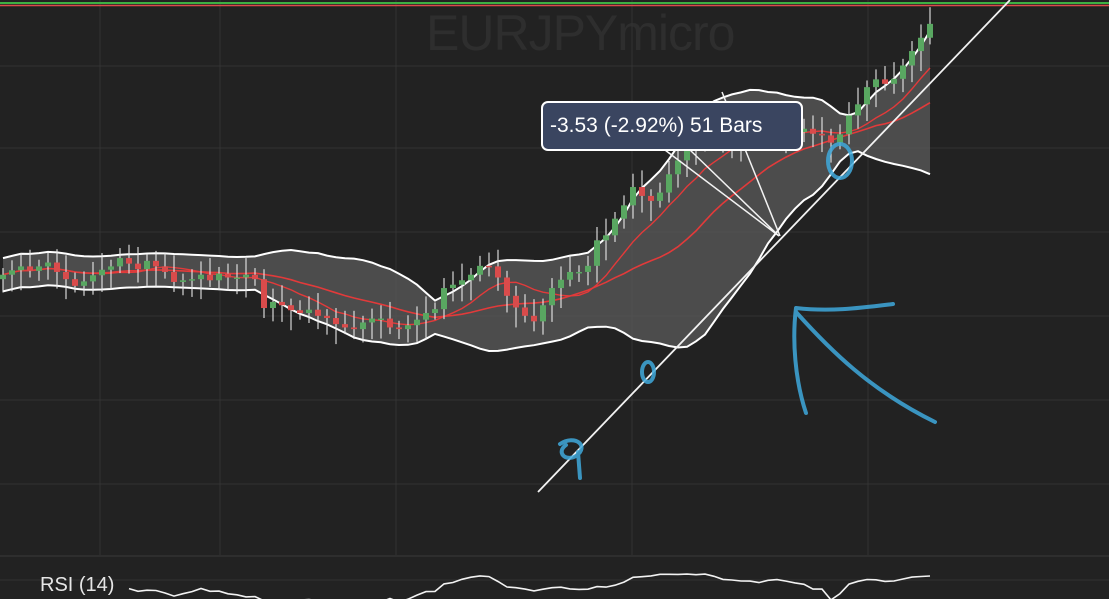 This screenshot has width=1109, height=599. Describe the element at coordinates (672, 126) in the screenshot. I see `measure-callout: -3.53 (-2.92%) 51 Bars` at that location.